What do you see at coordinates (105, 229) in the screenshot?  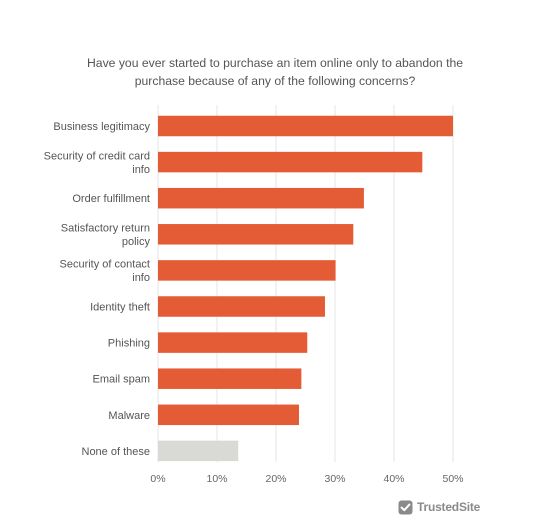 I see `category-label: Satisfactory return` at bounding box center [105, 229].